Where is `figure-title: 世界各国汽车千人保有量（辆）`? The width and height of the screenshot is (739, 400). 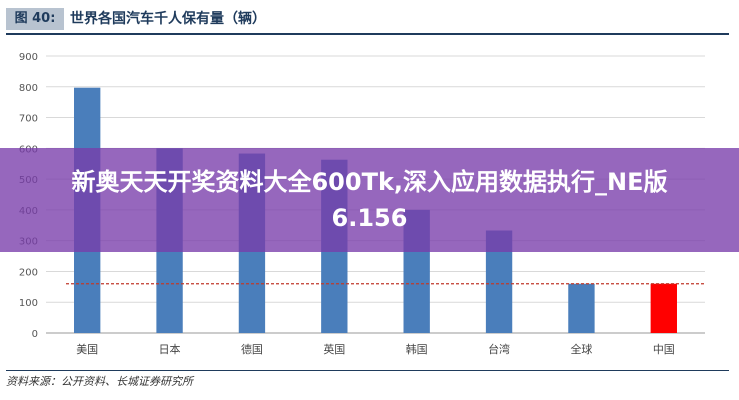
figure-title: 世界各国汽车千人保有量（辆） is located at coordinates (168, 19).